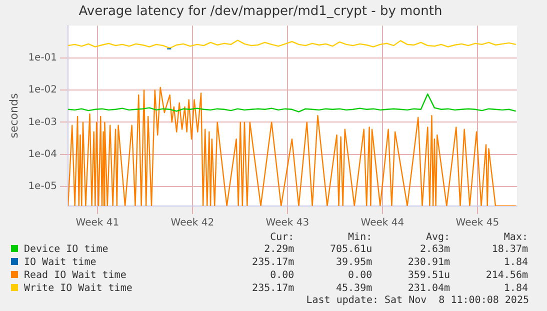 The image size is (547, 311). Describe the element at coordinates (351, 249) in the screenshot. I see `text: 705.61u` at that location.